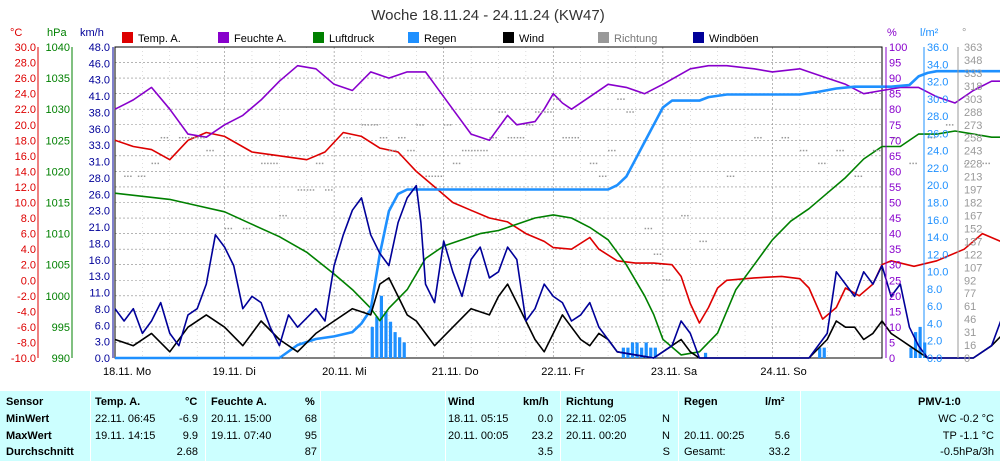 This screenshot has height=461, width=1000. I want to click on rain-tick-label: 28.0, so click(937, 117).